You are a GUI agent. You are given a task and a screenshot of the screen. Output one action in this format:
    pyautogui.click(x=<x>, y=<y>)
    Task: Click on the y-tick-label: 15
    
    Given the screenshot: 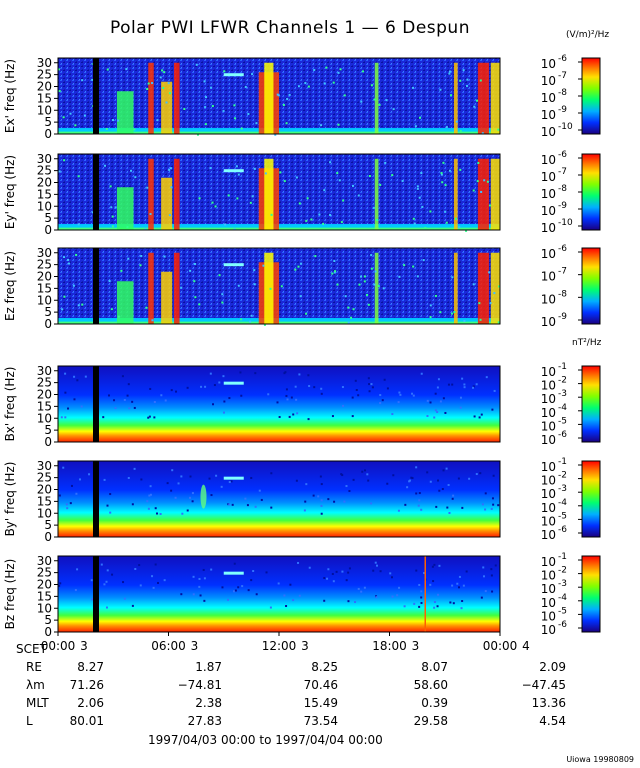 What is the action you would take?
    pyautogui.click(x=44, y=288)
    